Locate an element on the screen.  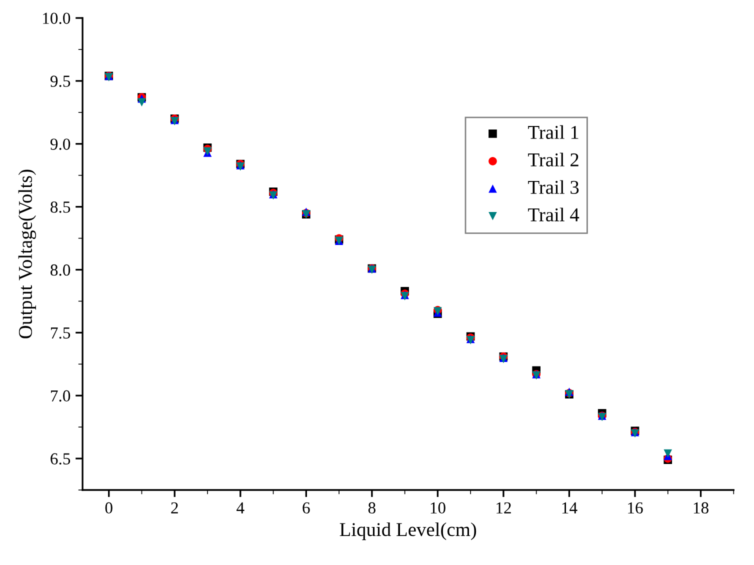
legend-label: Trail 1 is located at coordinates (553, 132).